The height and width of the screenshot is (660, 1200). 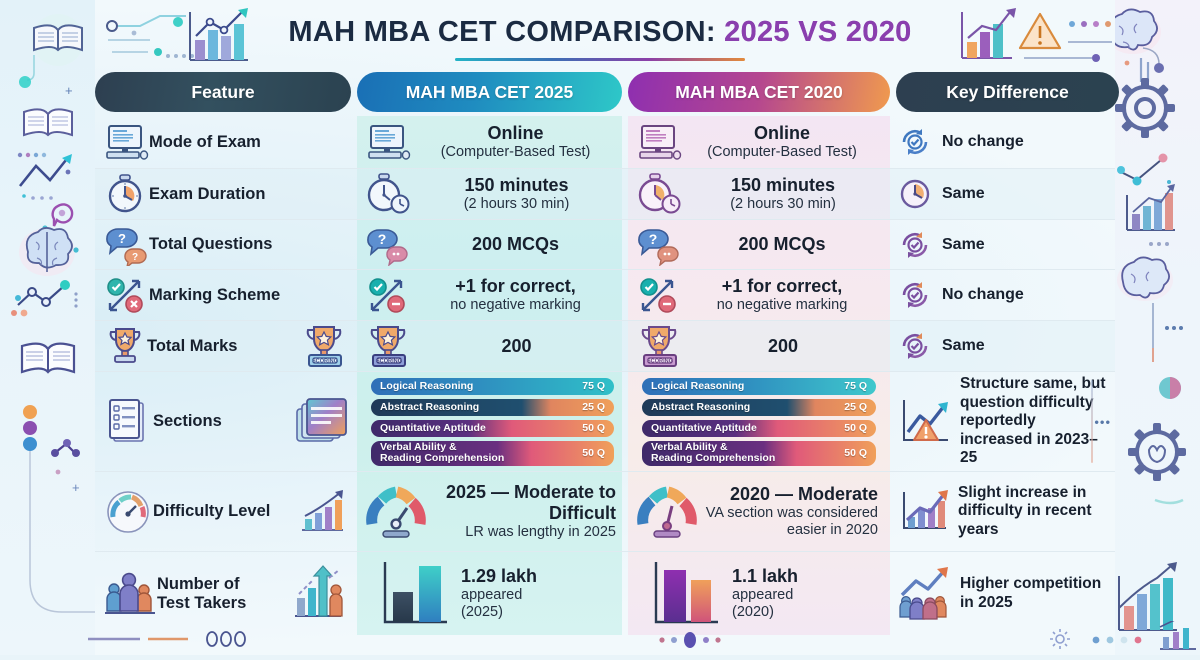 I want to click on value-primary: Online, so click(x=781, y=133).